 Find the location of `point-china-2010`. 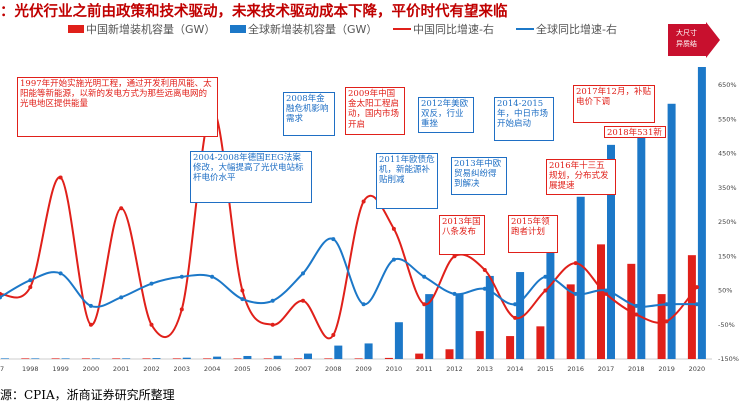

point-china-2010 is located at coordinates (393, 228).